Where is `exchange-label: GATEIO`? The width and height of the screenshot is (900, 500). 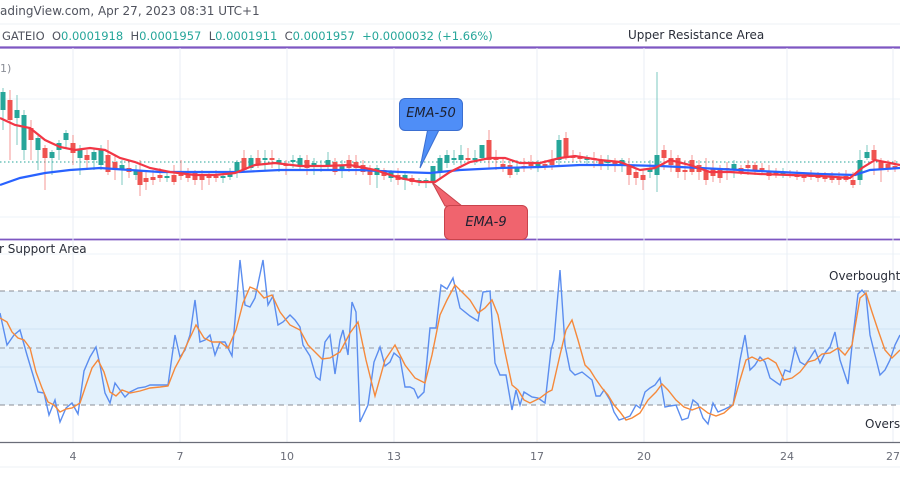
exchange-label: GATEIO is located at coordinates (23, 36).